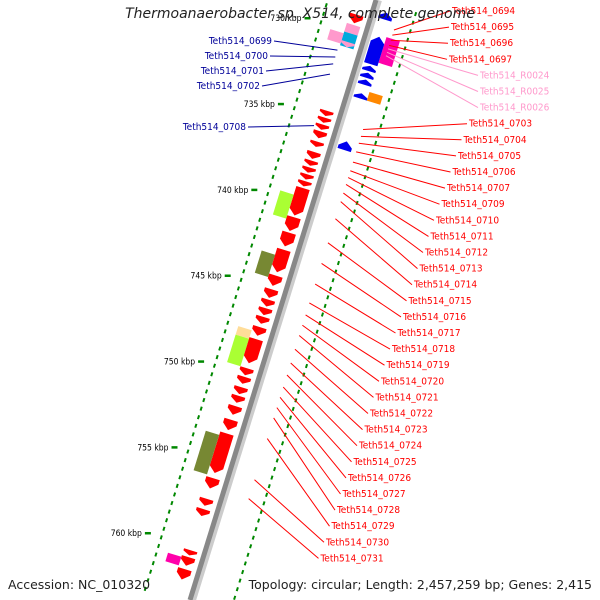 The image size is (600, 600). Describe the element at coordinates (214, 127) in the screenshot. I see `left-gene-label: Teth514_0708` at that location.